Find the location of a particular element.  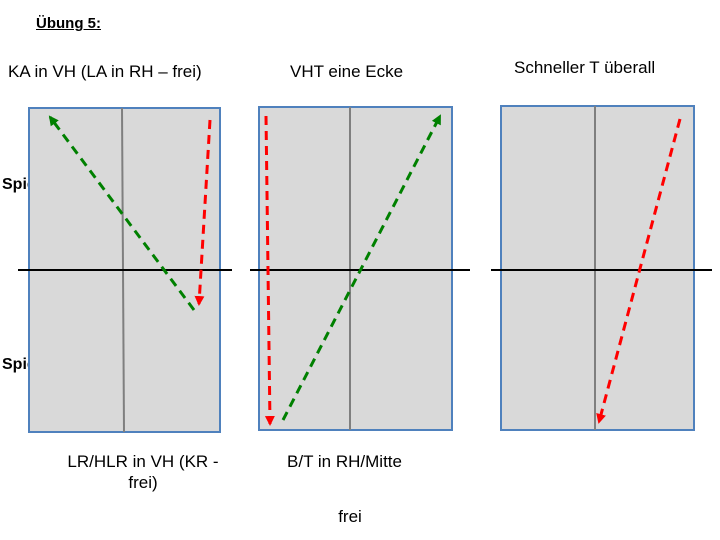

table-3-red-arrow is located at coordinates (639, 271).